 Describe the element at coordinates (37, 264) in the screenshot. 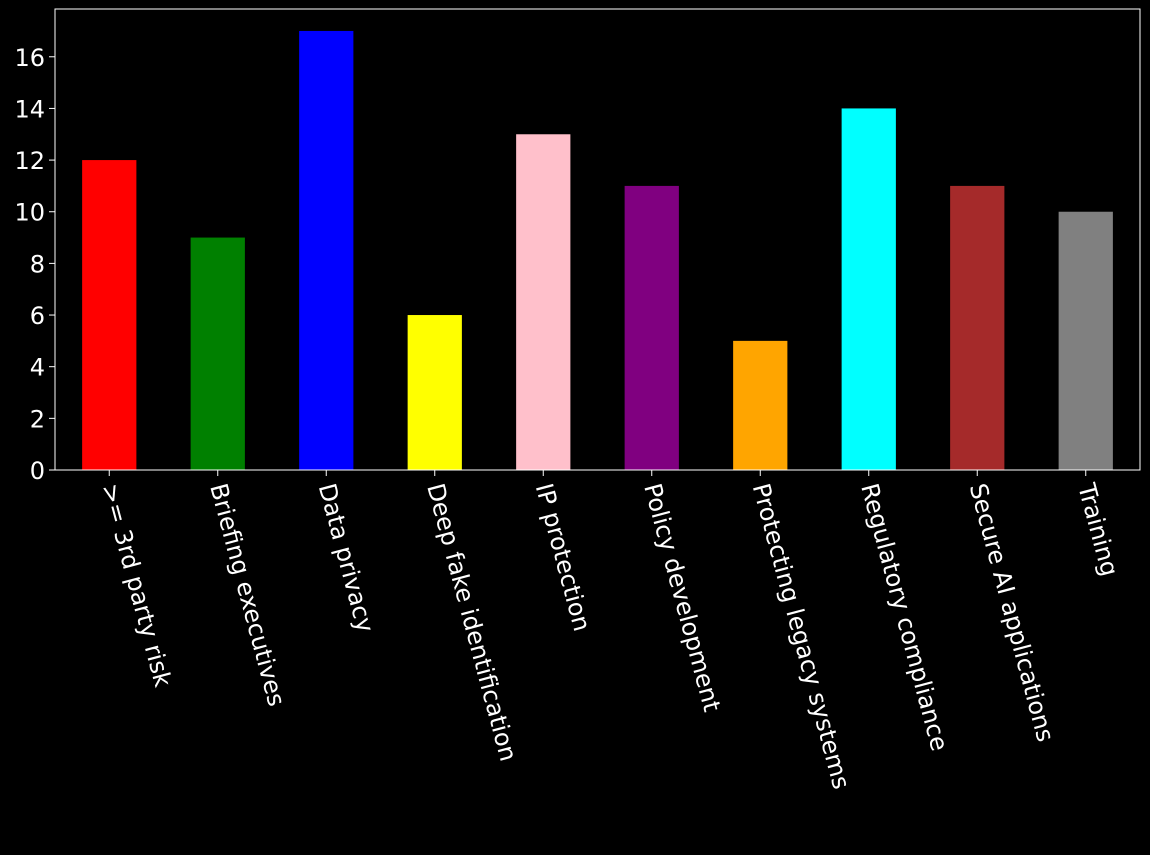

I see `y-tick-label: 8` at that location.